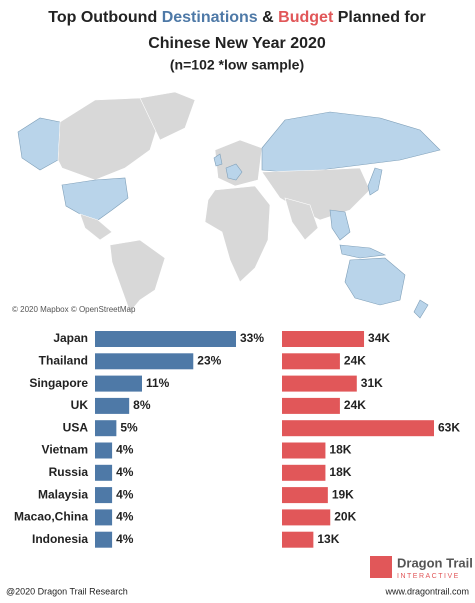 The image size is (475, 603). Describe the element at coordinates (142, 405) in the screenshot. I see `value-label: 8%` at that location.